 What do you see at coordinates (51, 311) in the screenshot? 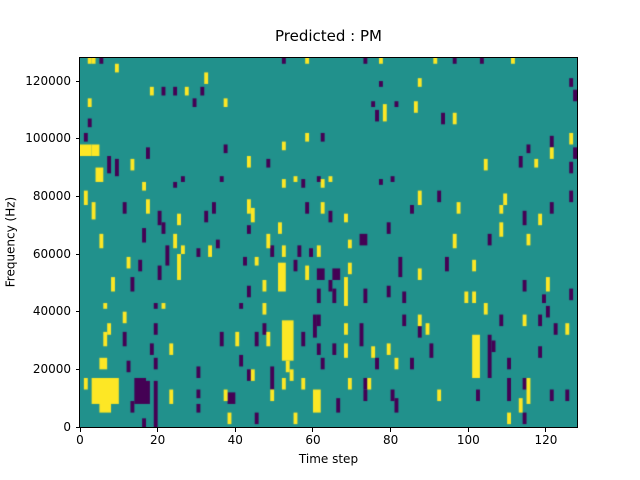
I see `y-tick-label: 40000` at bounding box center [51, 311].